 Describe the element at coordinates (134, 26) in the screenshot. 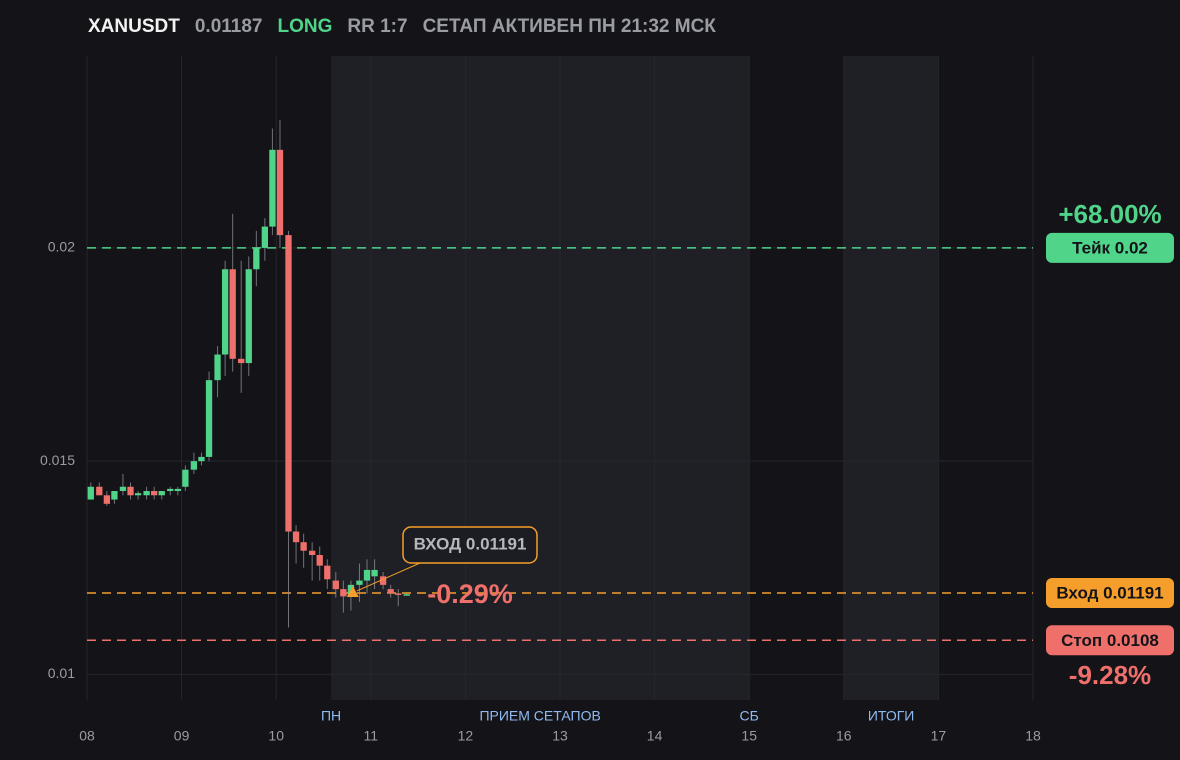

I see `symbol: XANUSDT` at that location.